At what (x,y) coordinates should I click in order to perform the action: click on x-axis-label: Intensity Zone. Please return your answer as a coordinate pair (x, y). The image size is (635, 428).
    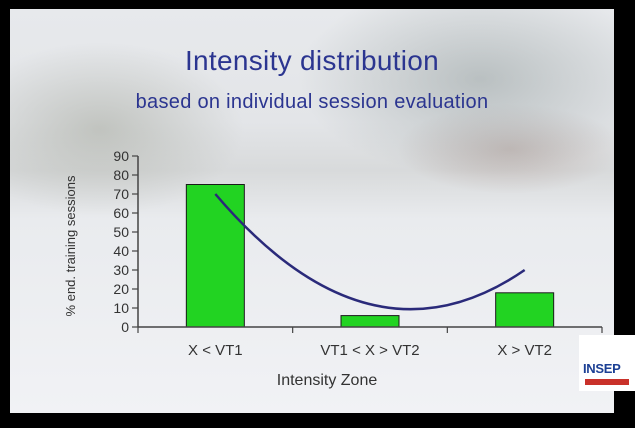
    Looking at the image, I should click on (327, 380).